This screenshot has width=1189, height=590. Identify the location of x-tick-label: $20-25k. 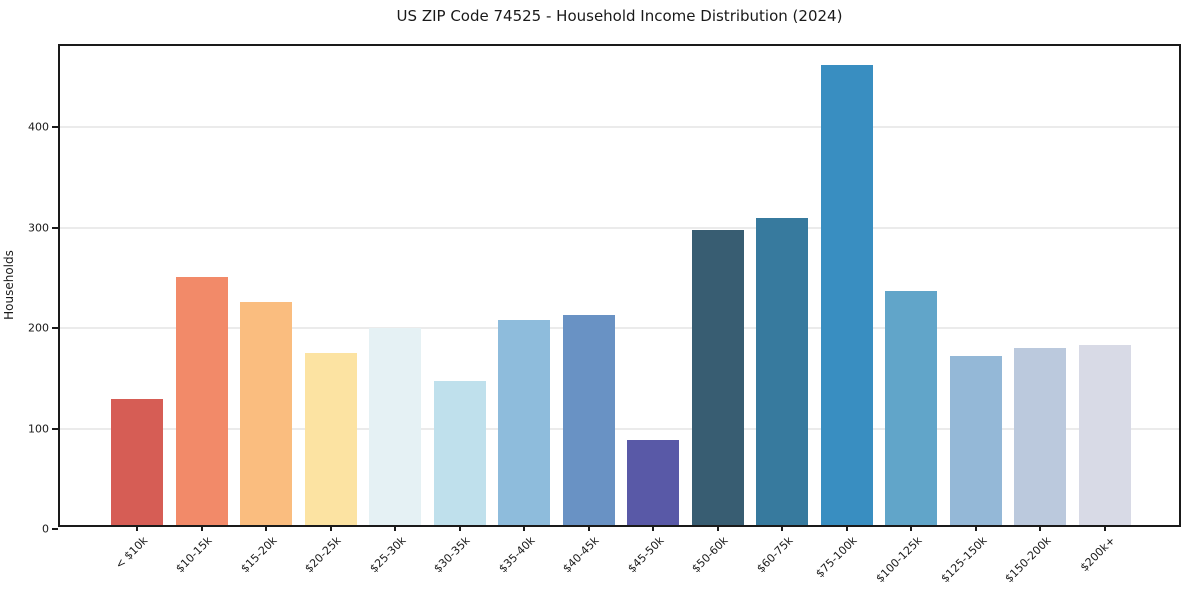
(323, 555).